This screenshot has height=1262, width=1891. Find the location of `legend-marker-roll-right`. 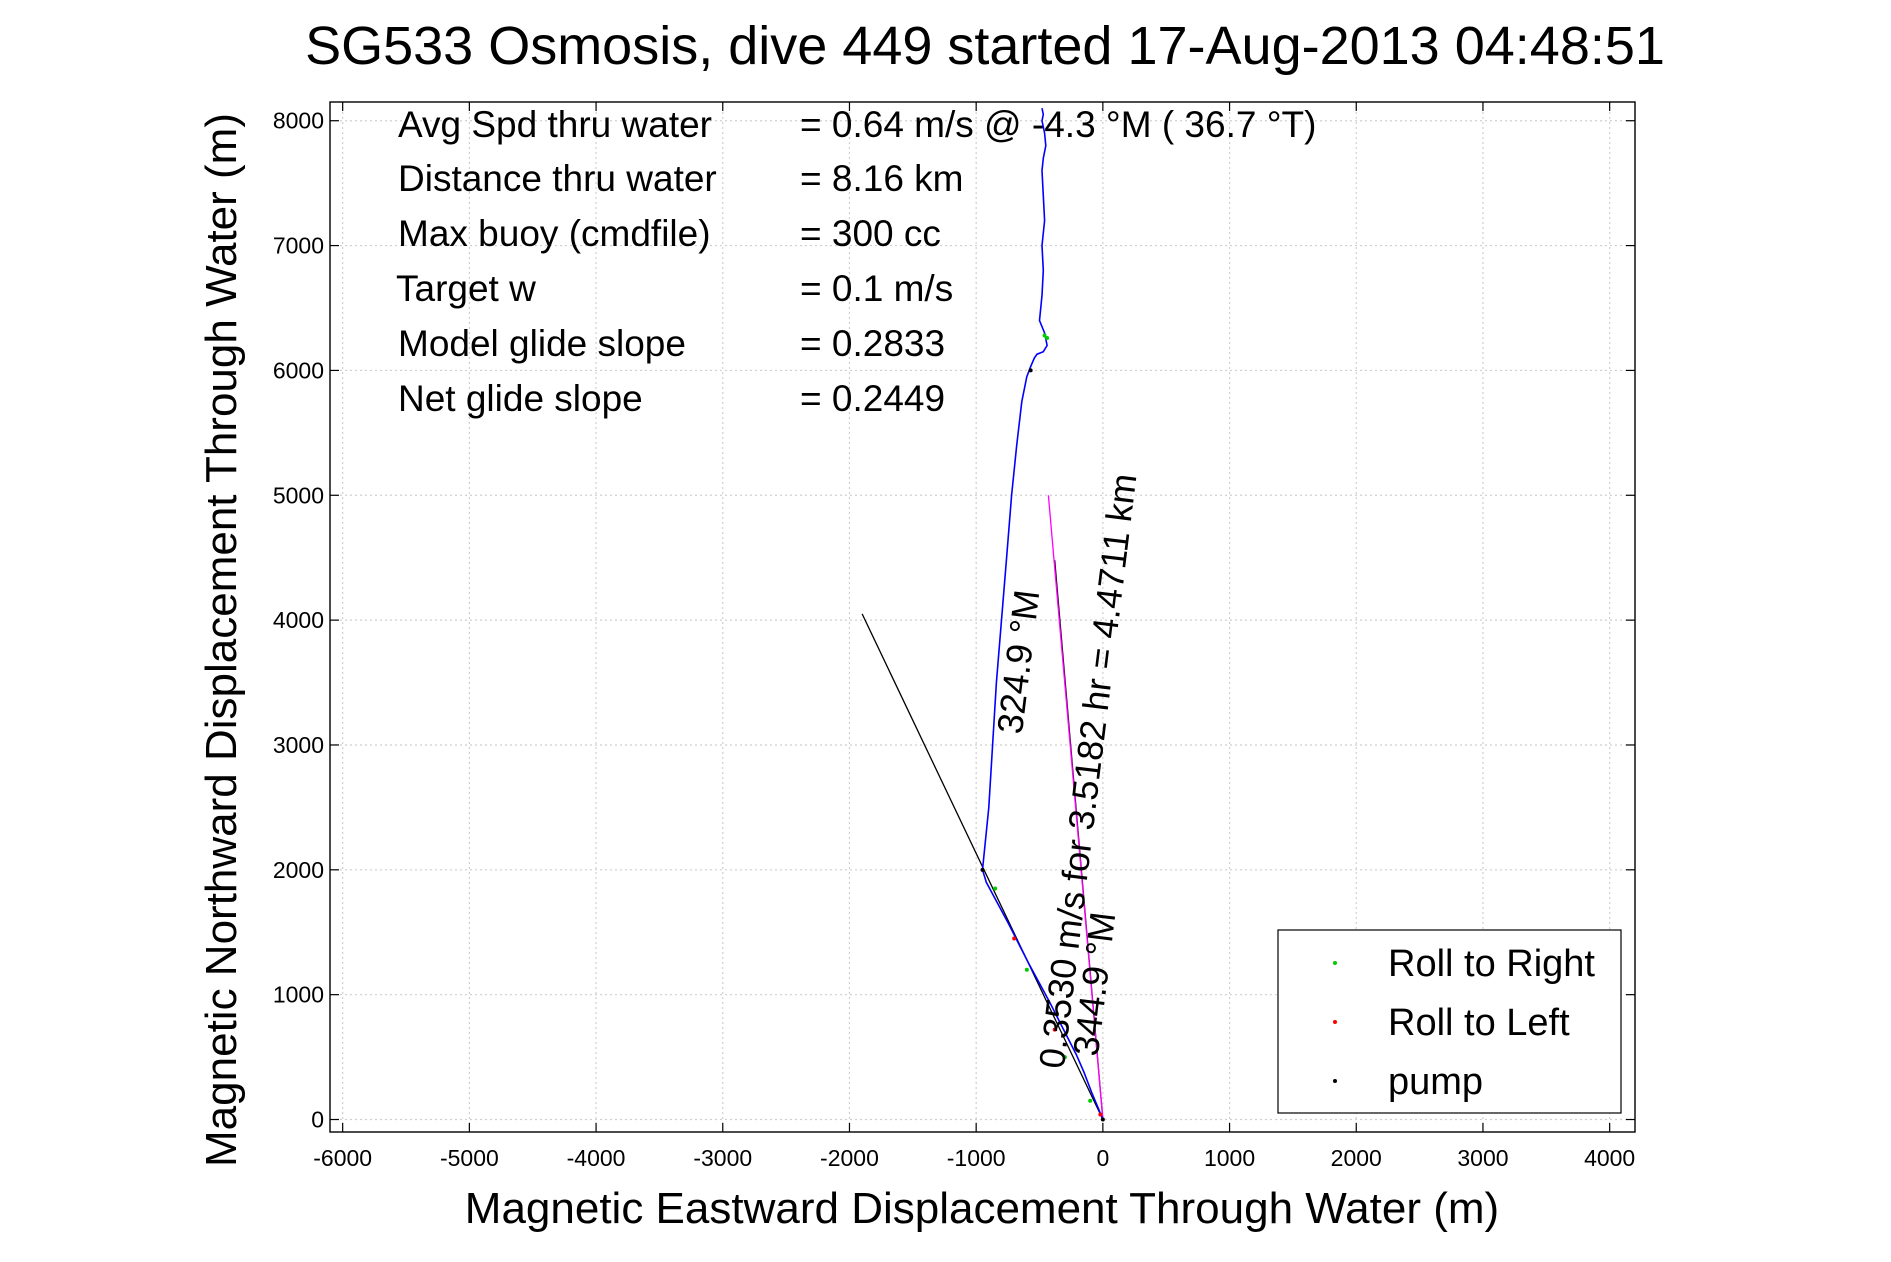

legend-marker-roll-right is located at coordinates (1335, 963).